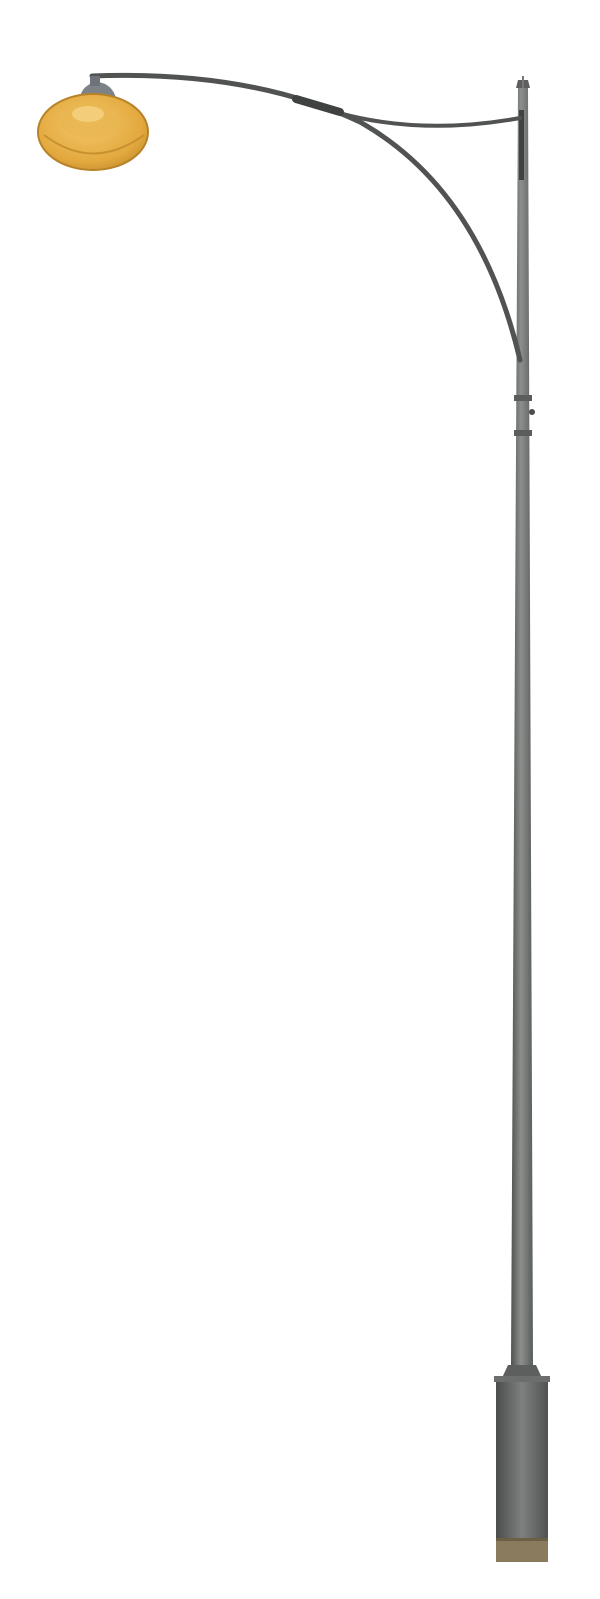 This screenshot has width=600, height=1599. I want to click on lamp-pole-base, so click(522, 1463).